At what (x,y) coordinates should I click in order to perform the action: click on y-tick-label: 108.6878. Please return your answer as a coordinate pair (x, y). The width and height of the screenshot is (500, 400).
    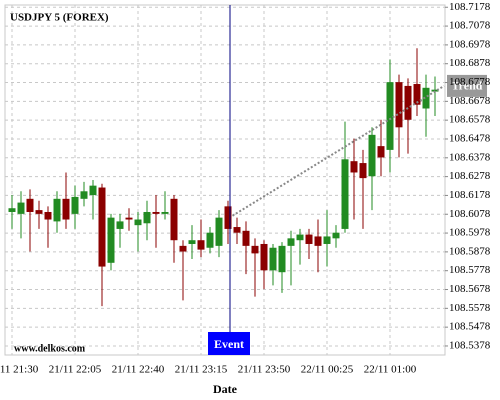
    Looking at the image, I should click on (470, 63).